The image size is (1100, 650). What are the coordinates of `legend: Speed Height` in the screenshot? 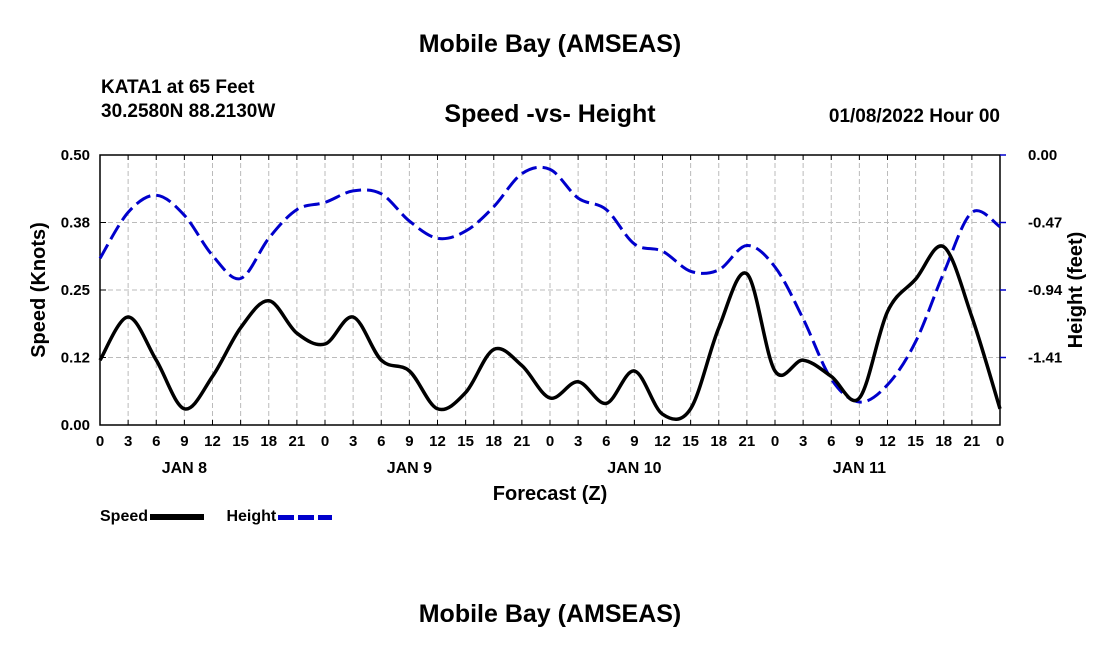 It's located at (225, 517).